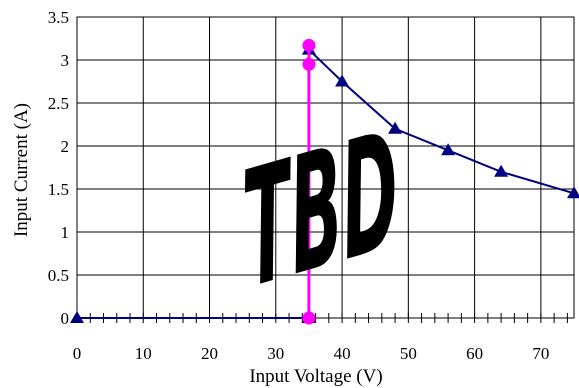  I want to click on x-tick-label: 20, so click(209, 353).